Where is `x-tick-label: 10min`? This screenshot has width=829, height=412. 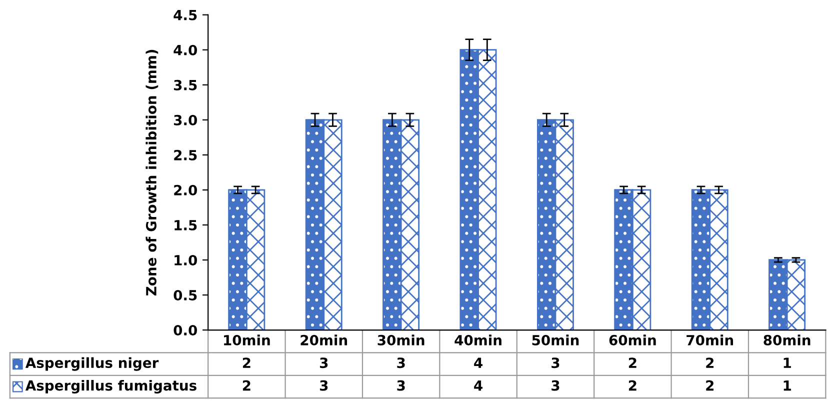
x-tick-label: 10min is located at coordinates (247, 340).